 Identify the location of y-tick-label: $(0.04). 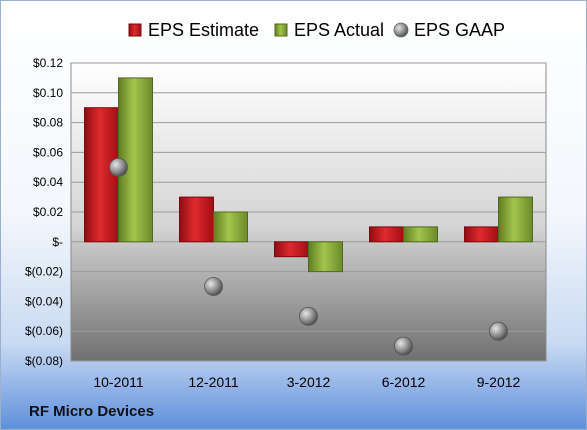
(44, 301).